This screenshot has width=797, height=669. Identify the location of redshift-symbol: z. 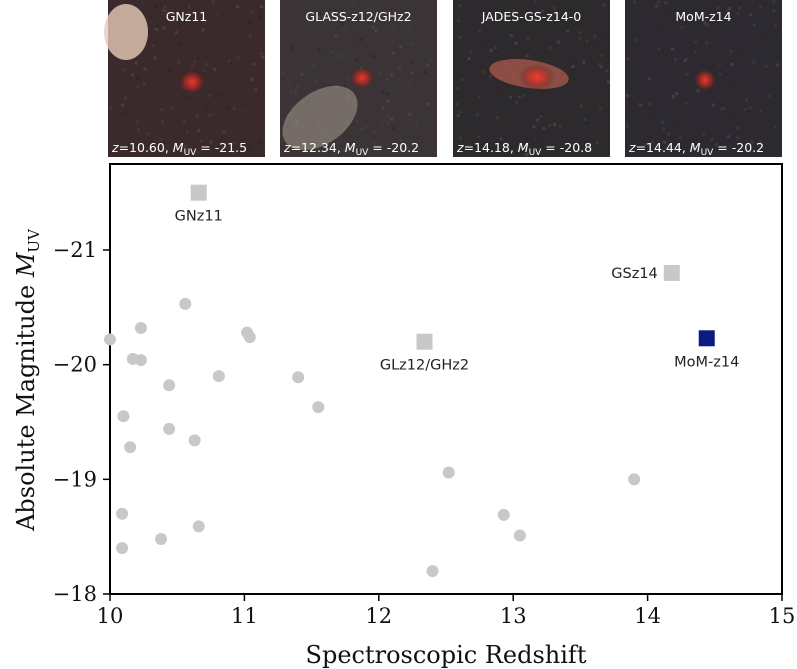
(287, 147).